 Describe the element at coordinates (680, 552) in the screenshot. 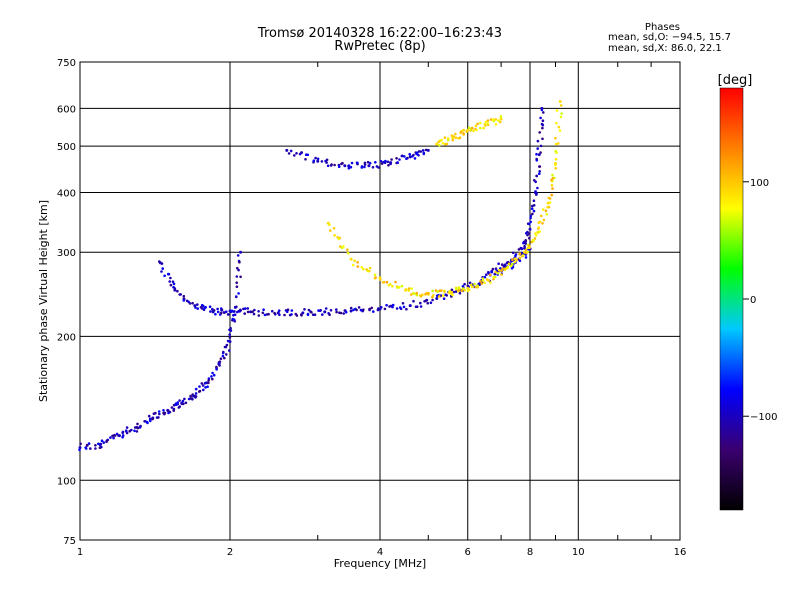

I see `x-tick-label: 16` at that location.